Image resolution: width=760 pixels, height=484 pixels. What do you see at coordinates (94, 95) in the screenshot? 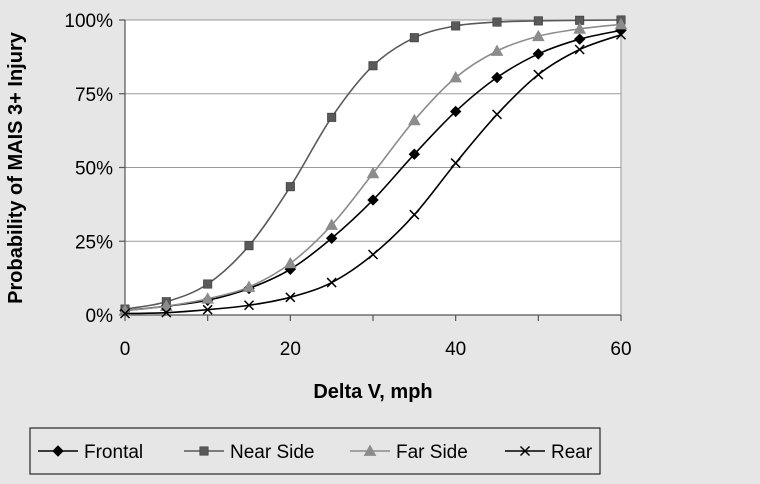
I see `y-tick-label: 75%` at bounding box center [94, 95].